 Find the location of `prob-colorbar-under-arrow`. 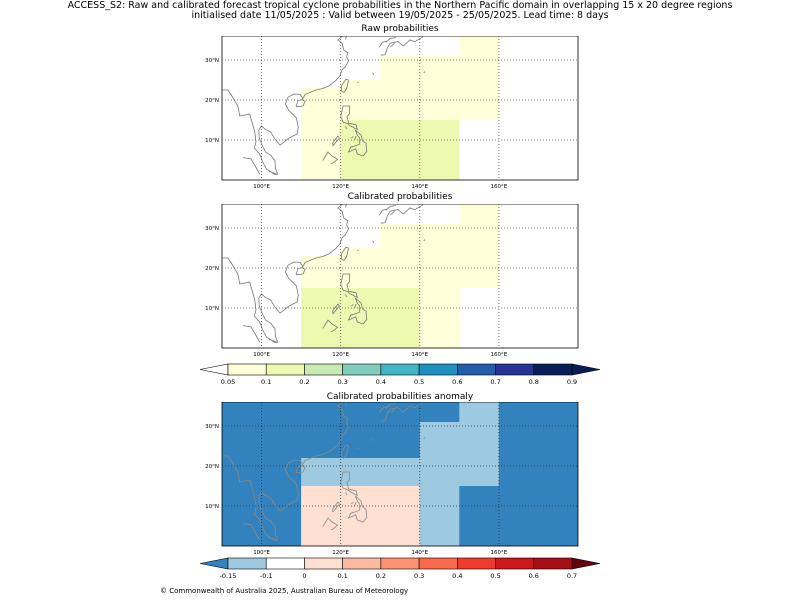

prob-colorbar-under-arrow is located at coordinates (214, 369).